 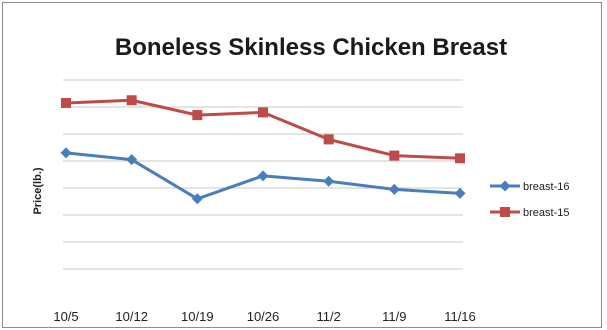 What do you see at coordinates (65, 316) in the screenshot?
I see `x-tick-label: 10/5` at bounding box center [65, 316].